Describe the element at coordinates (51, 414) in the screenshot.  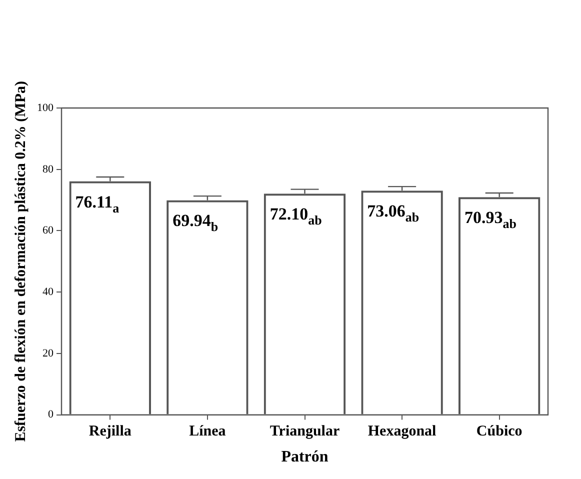
I see `y-tick-label: 0` at that location.